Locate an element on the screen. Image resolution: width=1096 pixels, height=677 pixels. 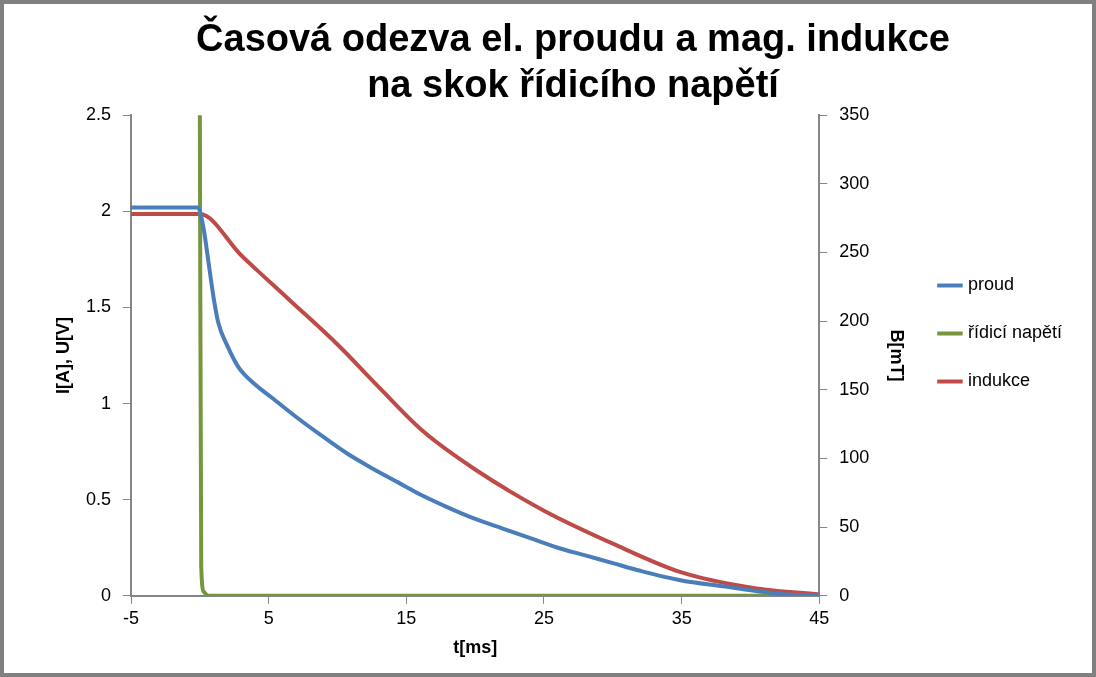
y-tick-label: 1.5 is located at coordinates (98, 306).